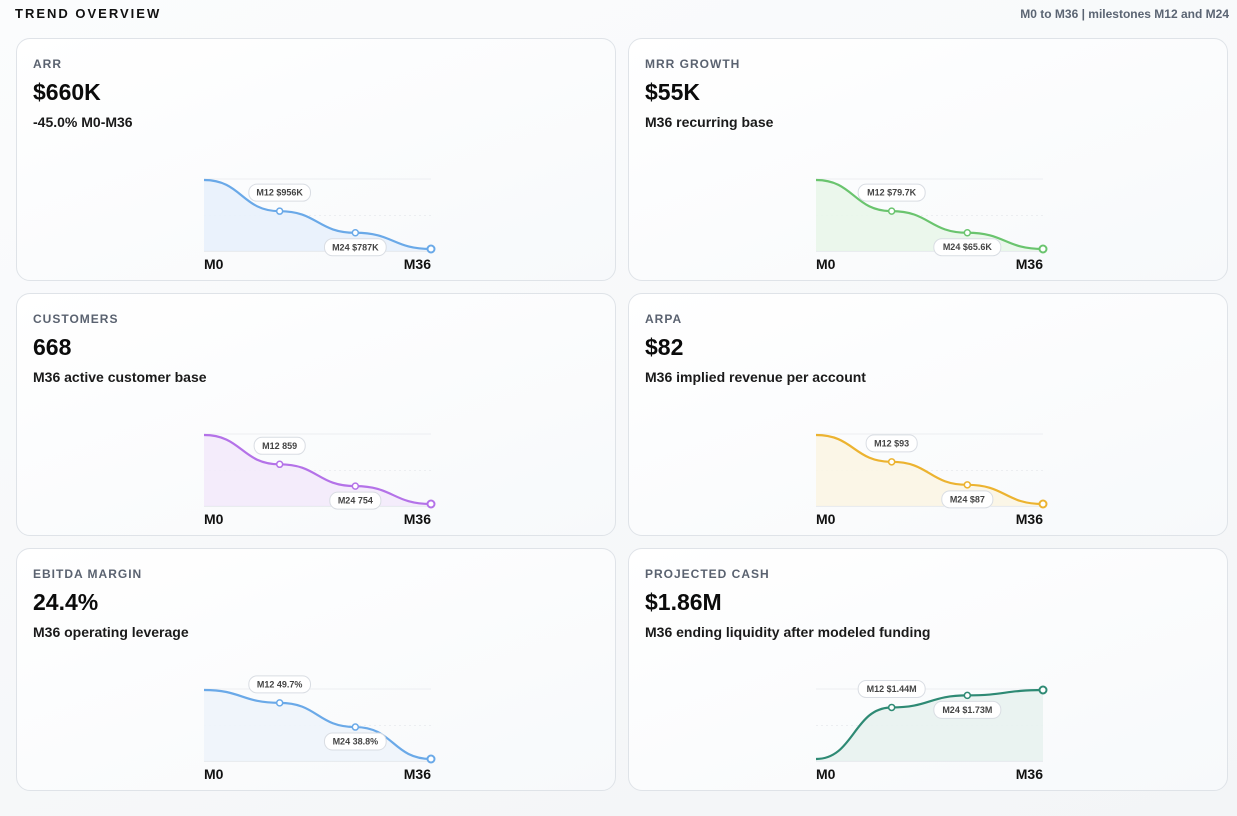 This screenshot has height=816, width=1237. I want to click on card-label: EBITDA MARGIN, so click(88, 574).